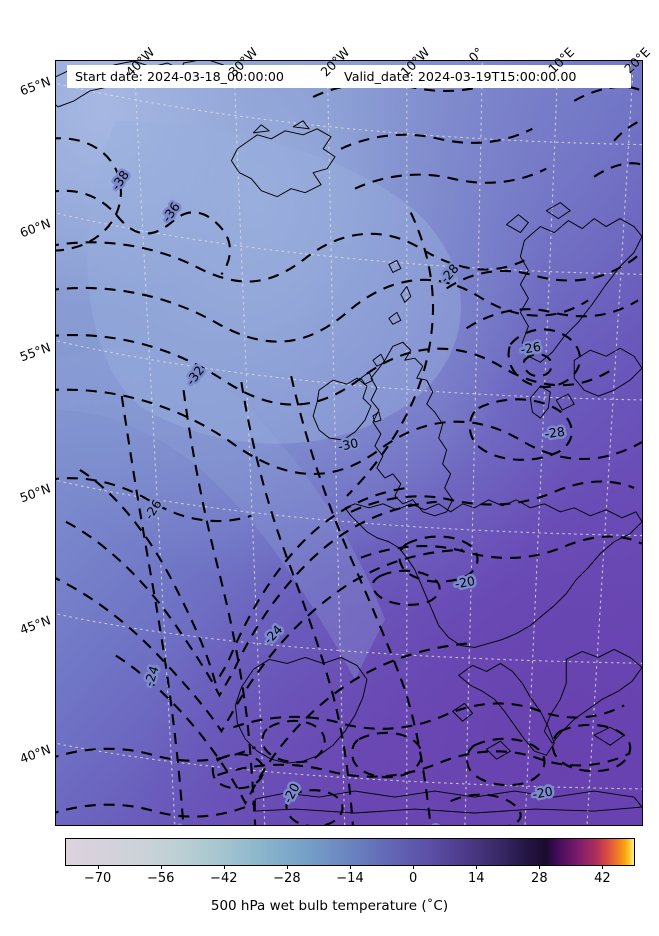 This screenshot has height=936, width=659. What do you see at coordinates (287, 878) in the screenshot?
I see `colorbar-tick-label: −28` at bounding box center [287, 878].